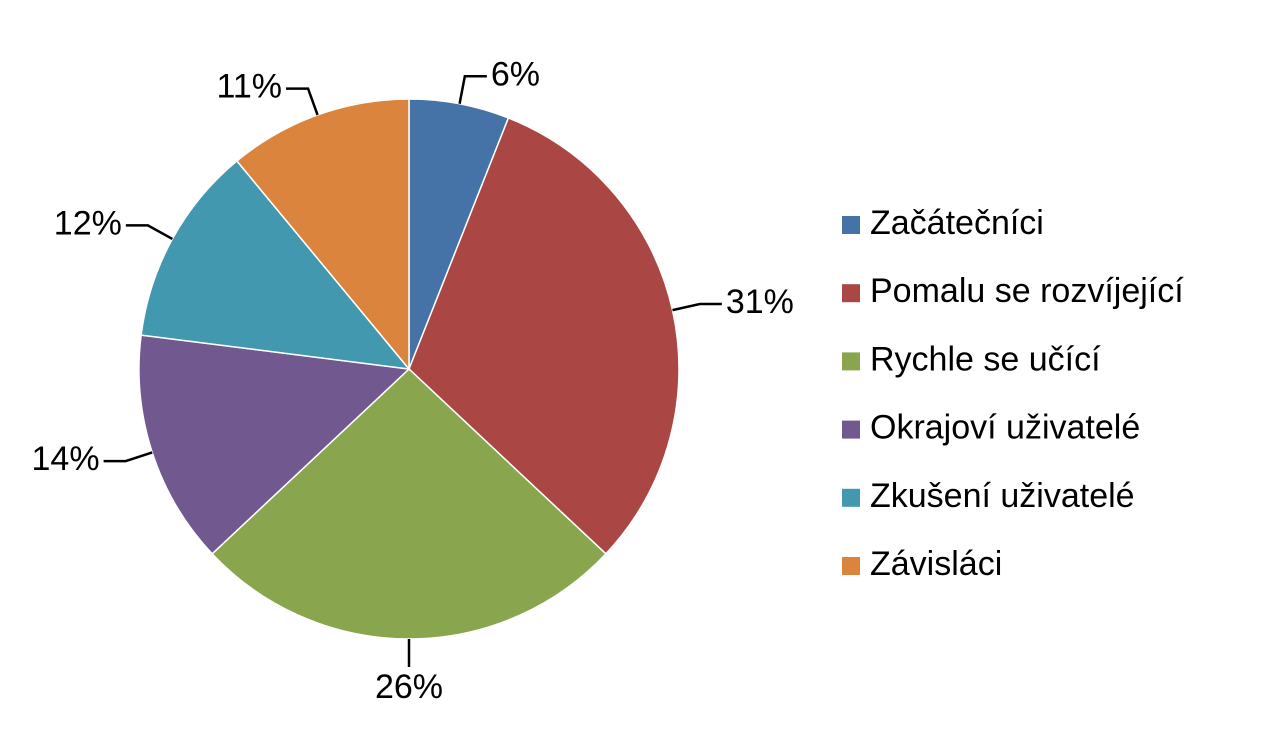 This screenshot has height=731, width=1263. What do you see at coordinates (1002, 496) in the screenshot?
I see `legend-label: Zkušení uživatelé` at bounding box center [1002, 496].